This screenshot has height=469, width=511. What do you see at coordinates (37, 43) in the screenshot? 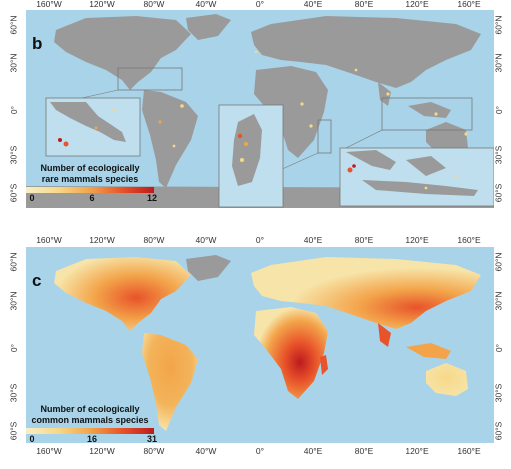
I see `panel-letter-b: b` at bounding box center [37, 43].